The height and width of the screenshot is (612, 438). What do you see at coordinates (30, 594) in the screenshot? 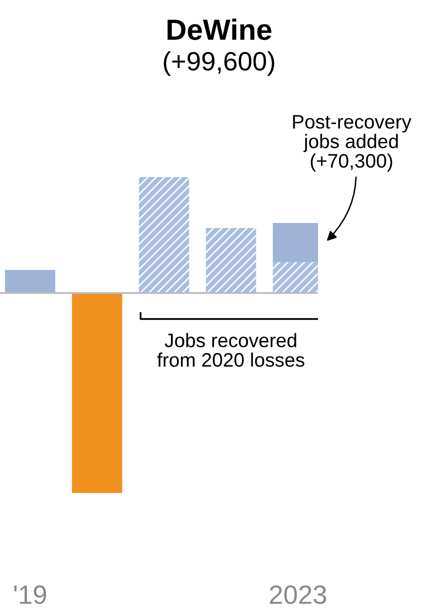
I see `x-tick-label: '19` at bounding box center [30, 594].